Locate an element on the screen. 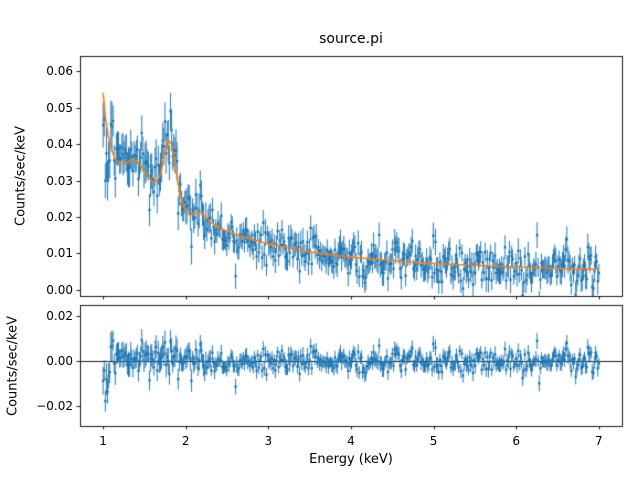 This screenshot has width=640, height=480. x-tick-label: 3 is located at coordinates (268, 441).